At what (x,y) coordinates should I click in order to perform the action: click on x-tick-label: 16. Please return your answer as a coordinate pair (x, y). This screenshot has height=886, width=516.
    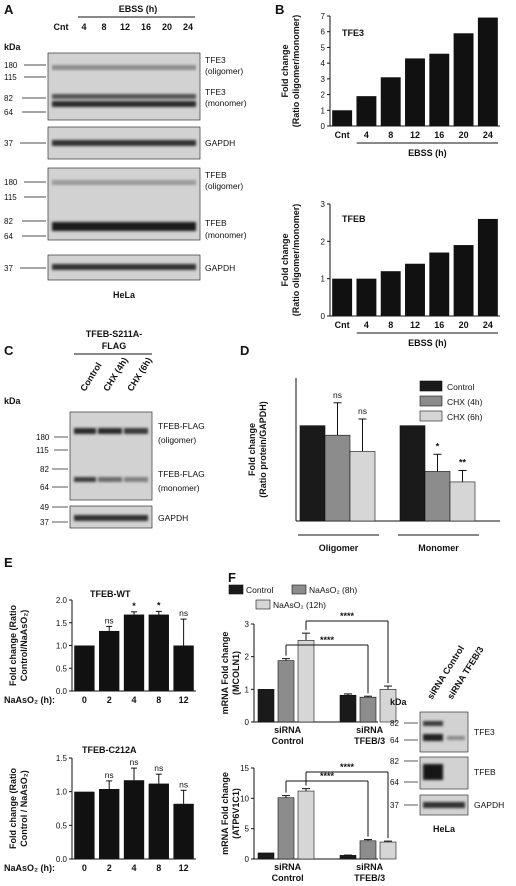
    Looking at the image, I should click on (439, 325).